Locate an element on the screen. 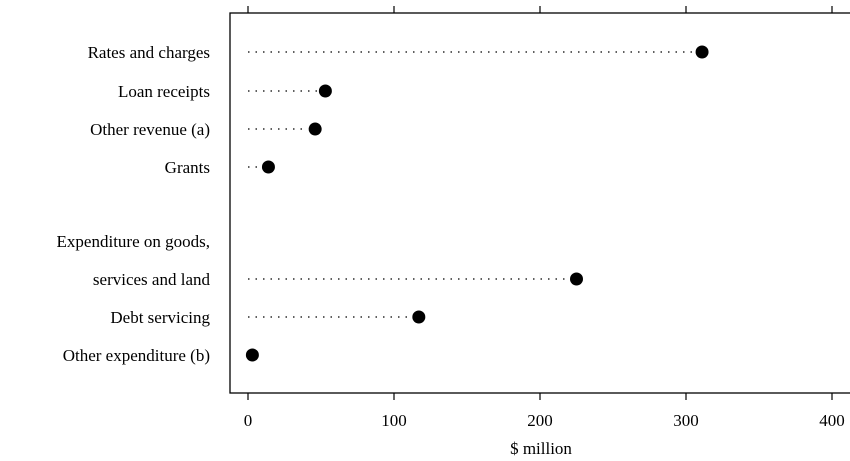  x-tick-label: 200 is located at coordinates (540, 420).